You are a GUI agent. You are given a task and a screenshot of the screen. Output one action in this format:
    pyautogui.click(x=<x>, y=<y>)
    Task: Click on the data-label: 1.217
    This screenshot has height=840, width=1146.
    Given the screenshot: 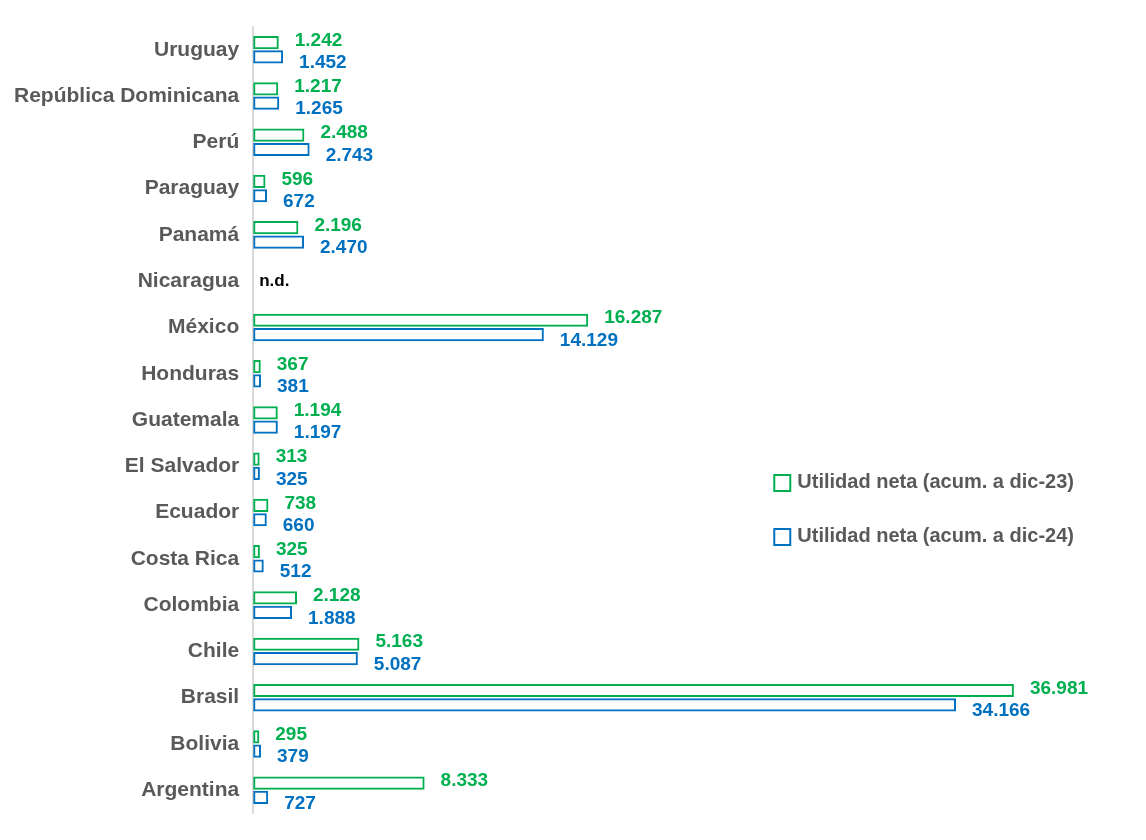 What is the action you would take?
    pyautogui.click(x=318, y=86)
    